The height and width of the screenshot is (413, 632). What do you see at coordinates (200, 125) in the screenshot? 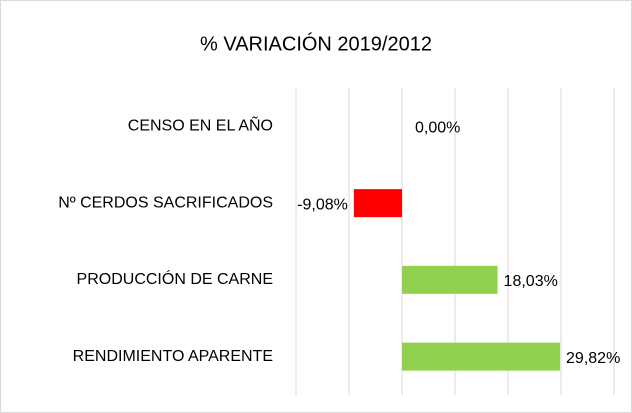
I see `category-label: CENSO EN EL AÑO` at bounding box center [200, 125].